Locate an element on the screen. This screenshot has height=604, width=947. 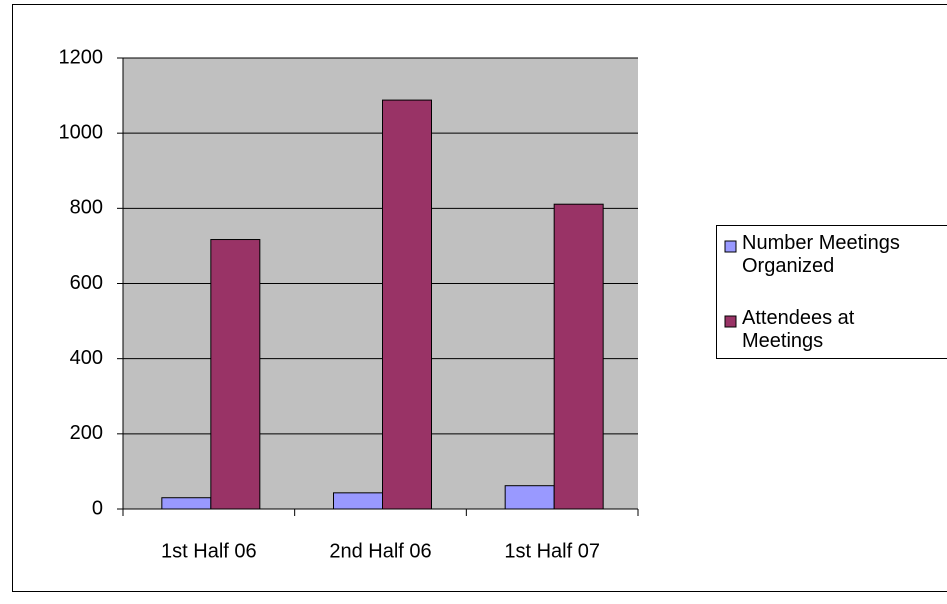
legend-entry: Attendees at Meetings is located at coordinates (842, 337).